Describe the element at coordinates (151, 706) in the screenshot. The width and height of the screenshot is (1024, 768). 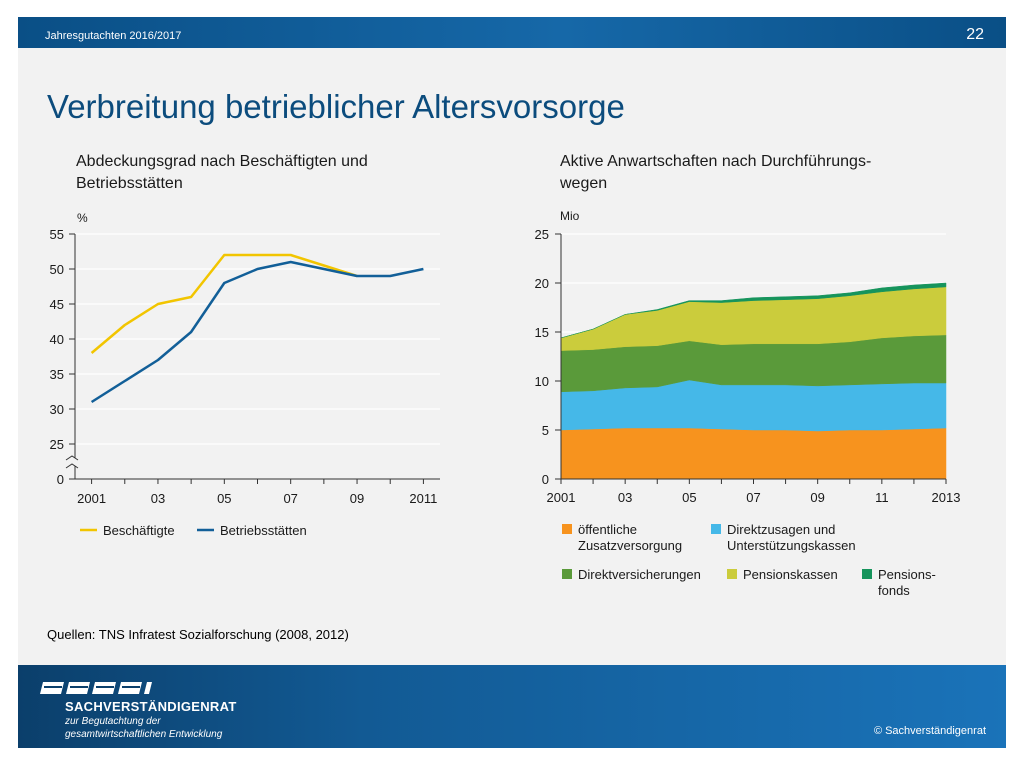
I see `org-name: SACHVERSTÄNDIGENRAT` at that location.